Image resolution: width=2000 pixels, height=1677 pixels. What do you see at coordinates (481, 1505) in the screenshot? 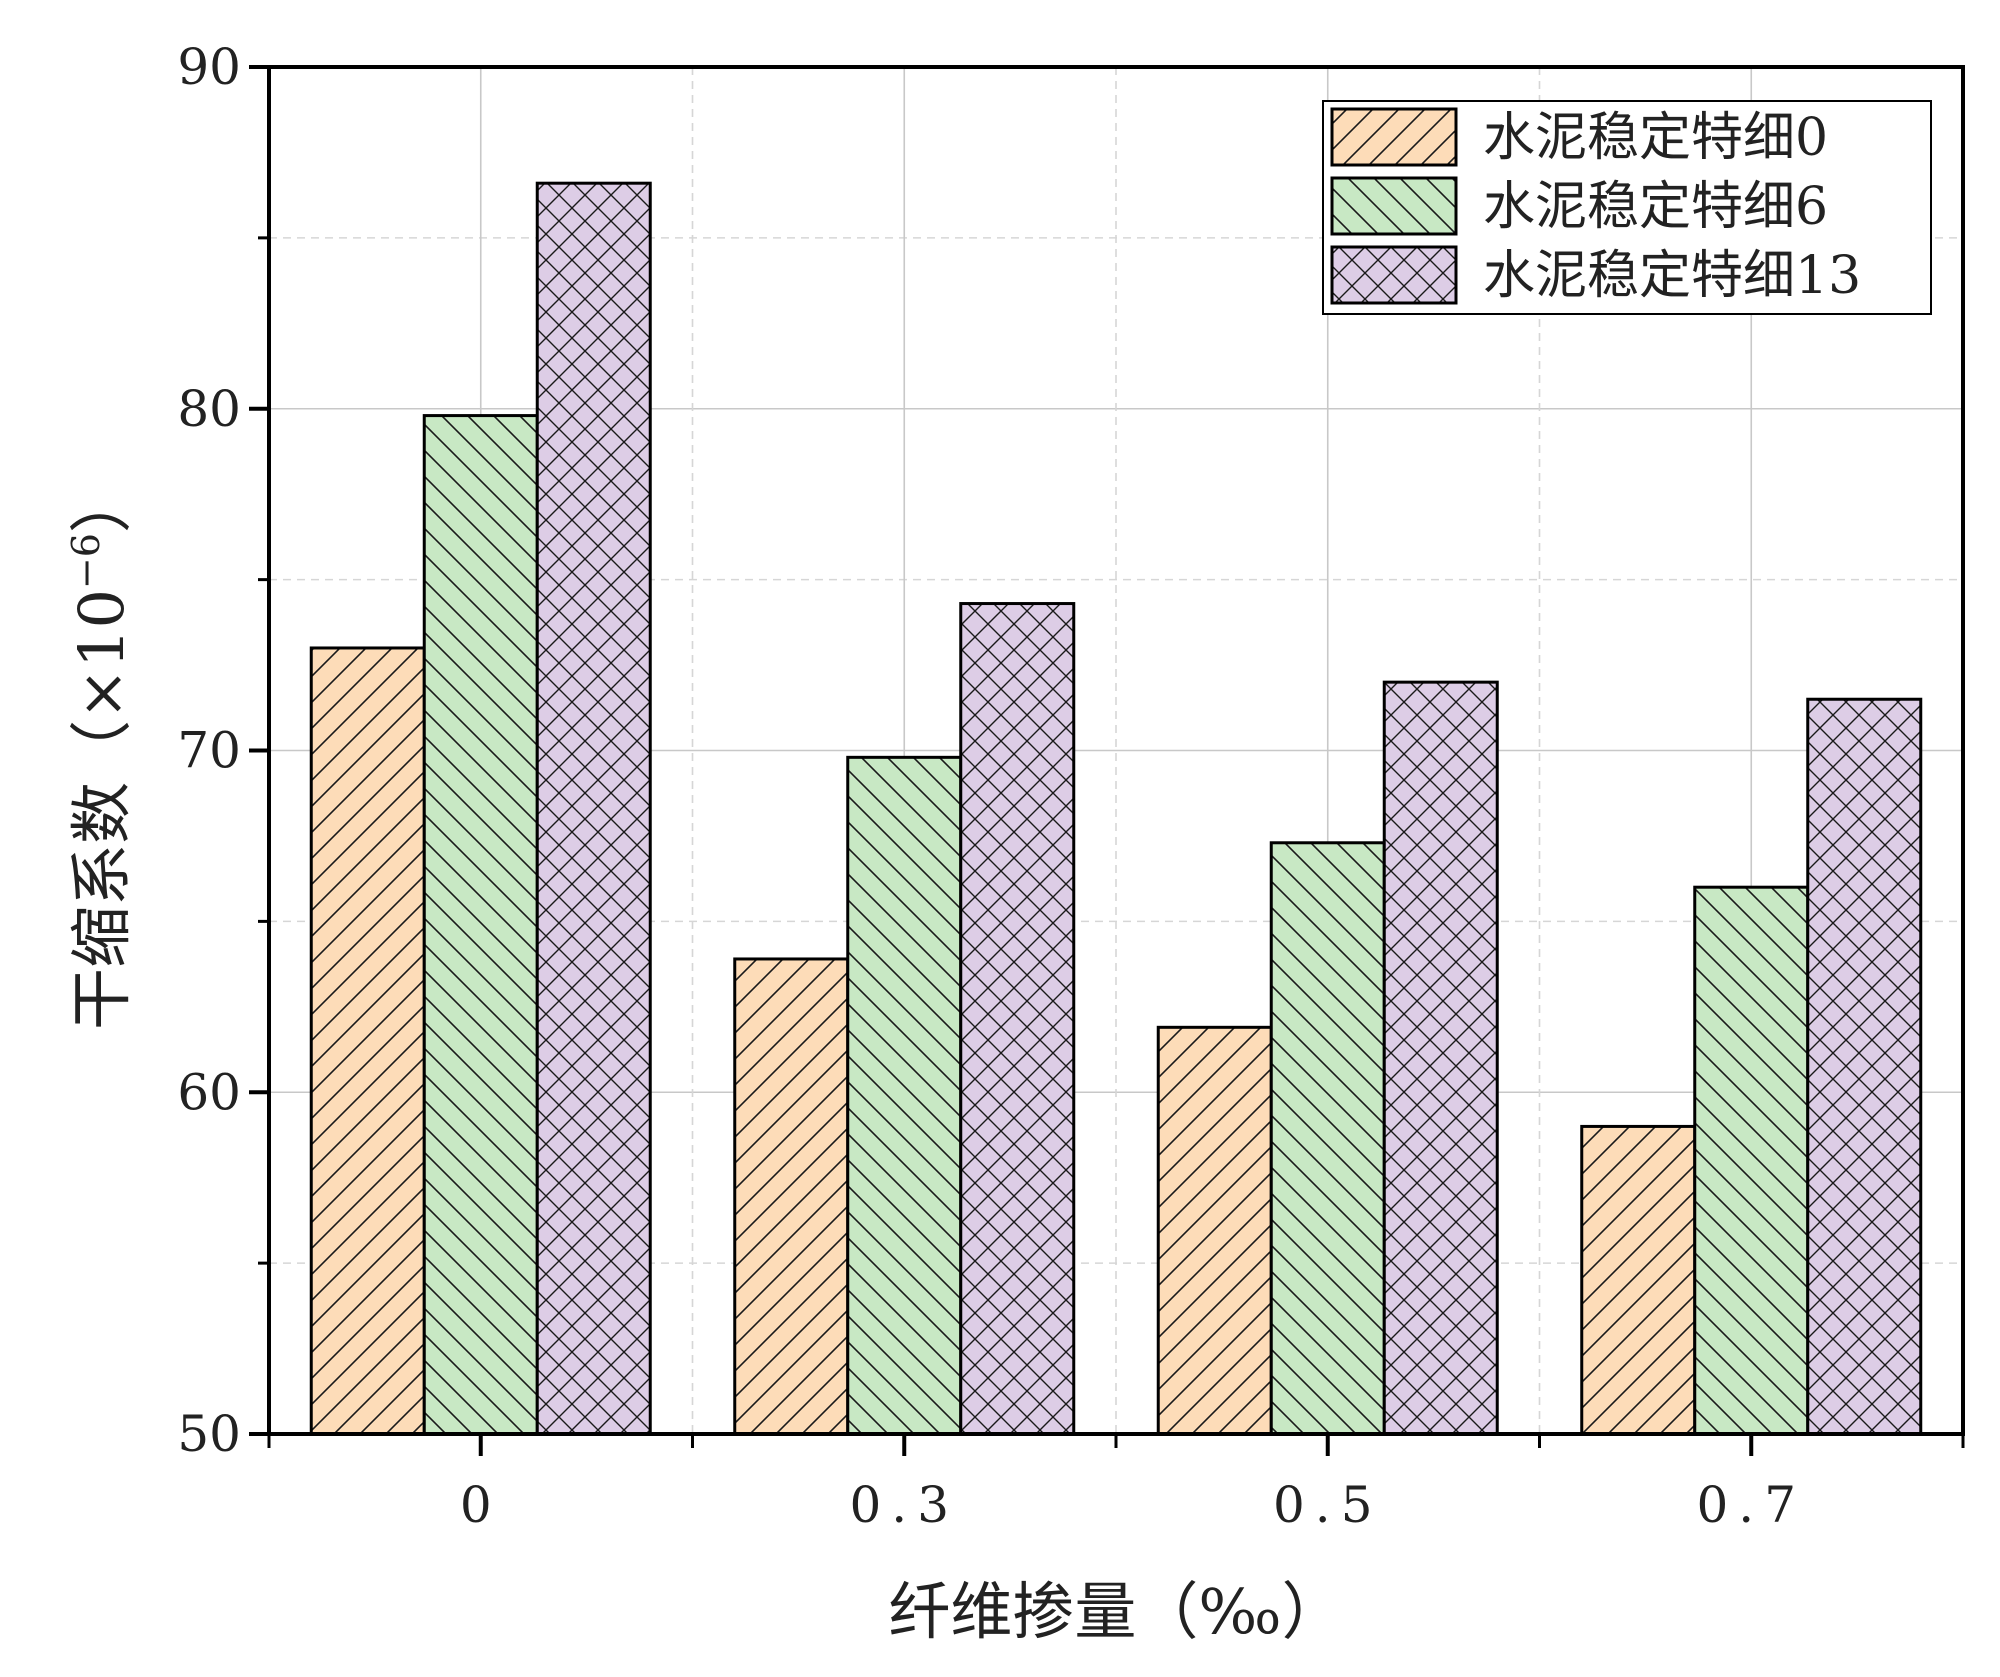
I see `x-tick-label: 0` at bounding box center [481, 1505].